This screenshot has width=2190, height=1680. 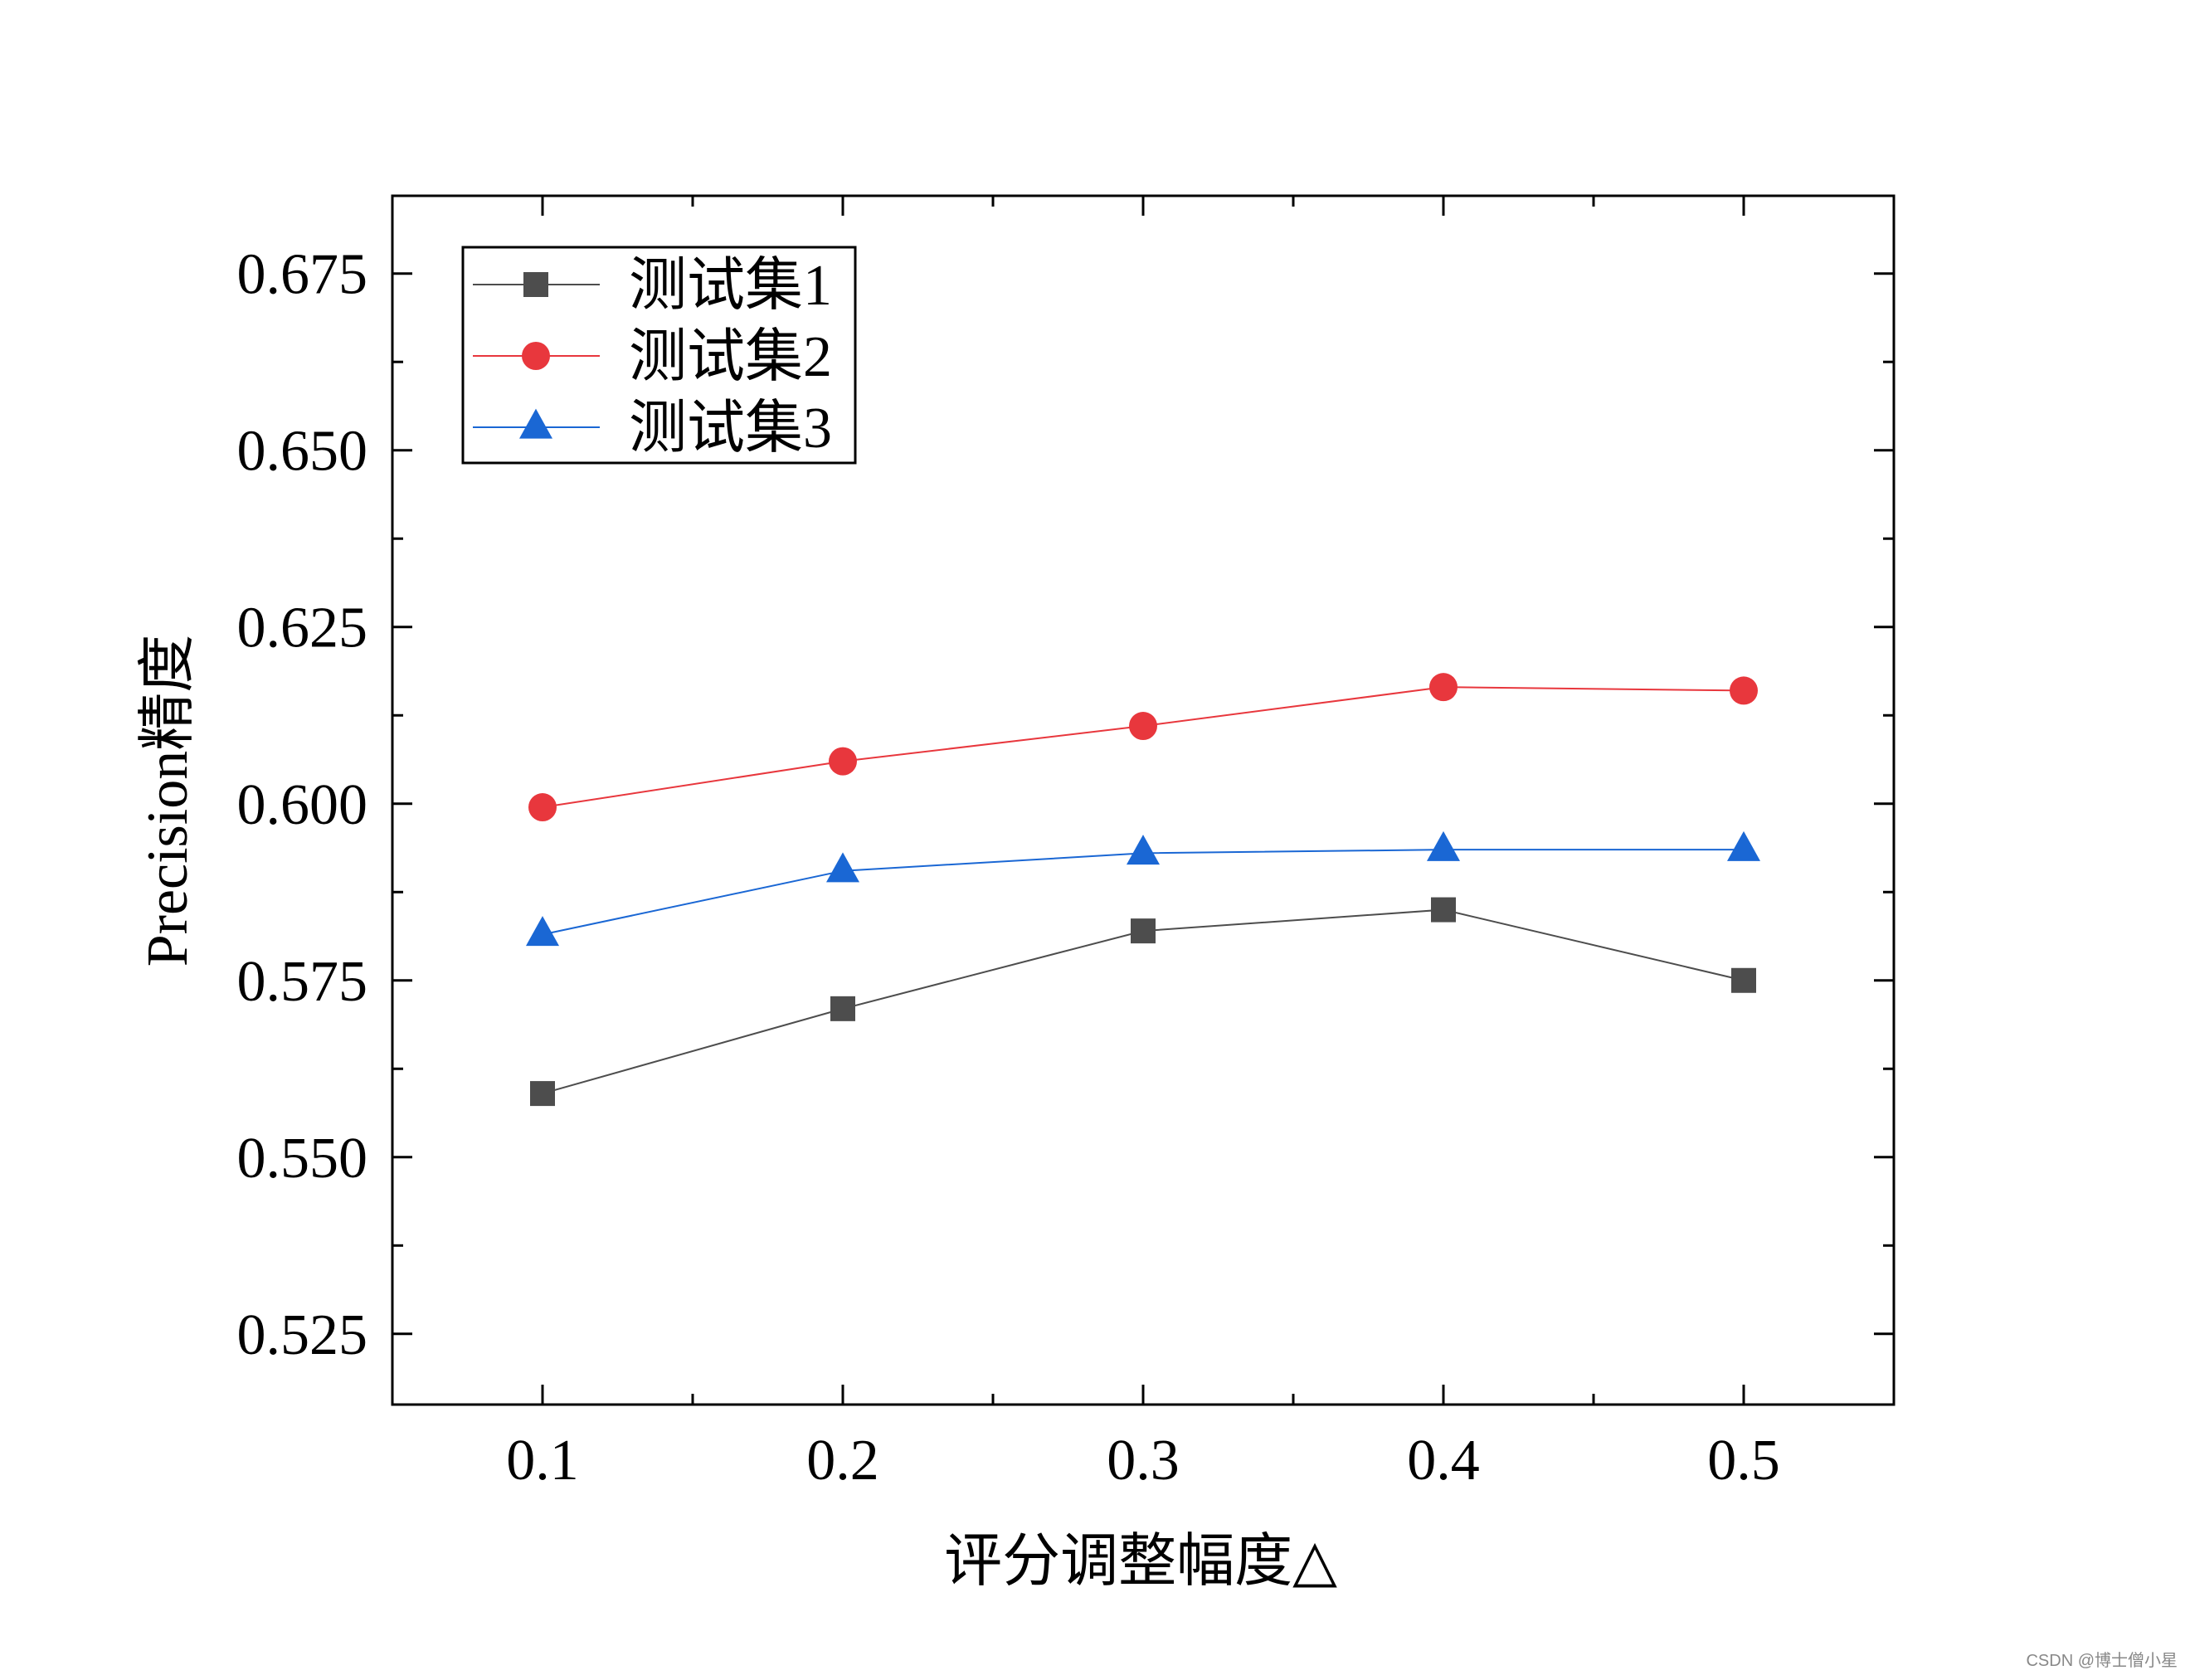 I want to click on series-line, so click(x=1143, y=747).